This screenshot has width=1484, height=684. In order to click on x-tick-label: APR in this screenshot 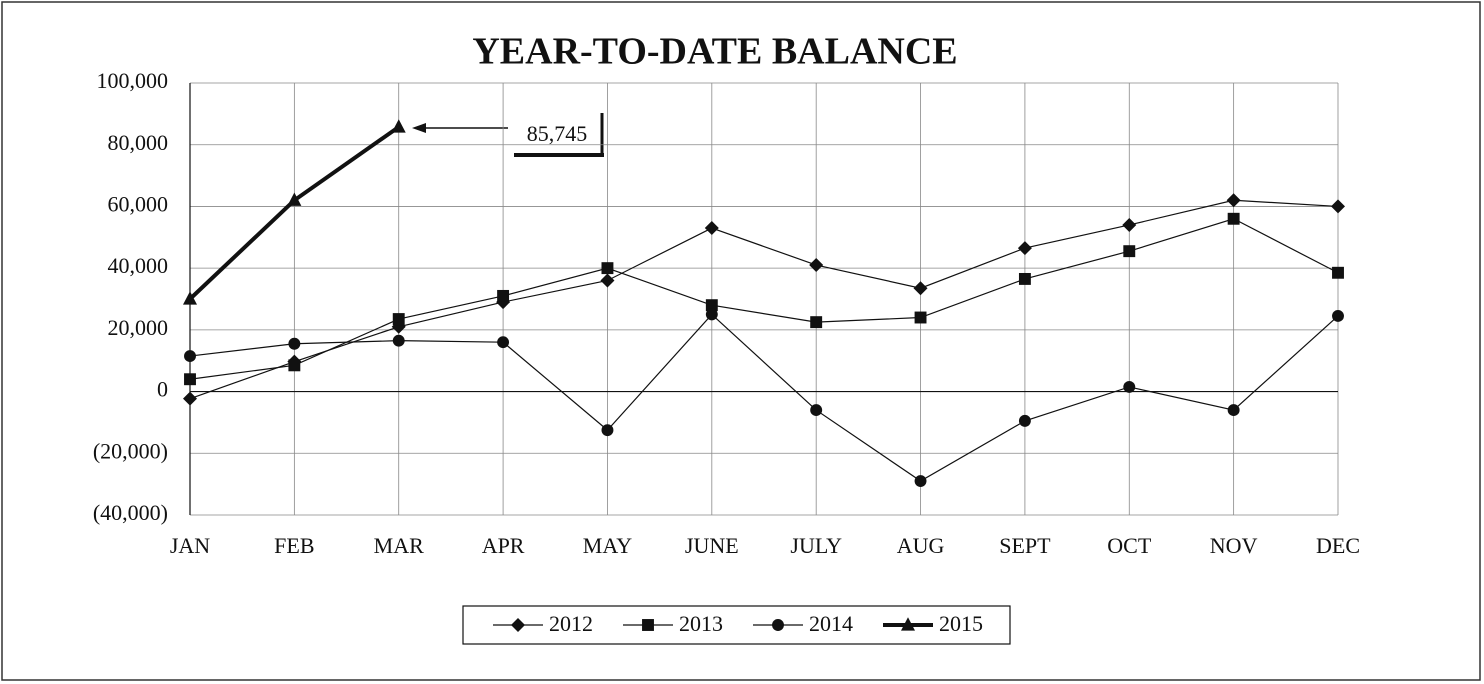, I will do `click(503, 545)`.